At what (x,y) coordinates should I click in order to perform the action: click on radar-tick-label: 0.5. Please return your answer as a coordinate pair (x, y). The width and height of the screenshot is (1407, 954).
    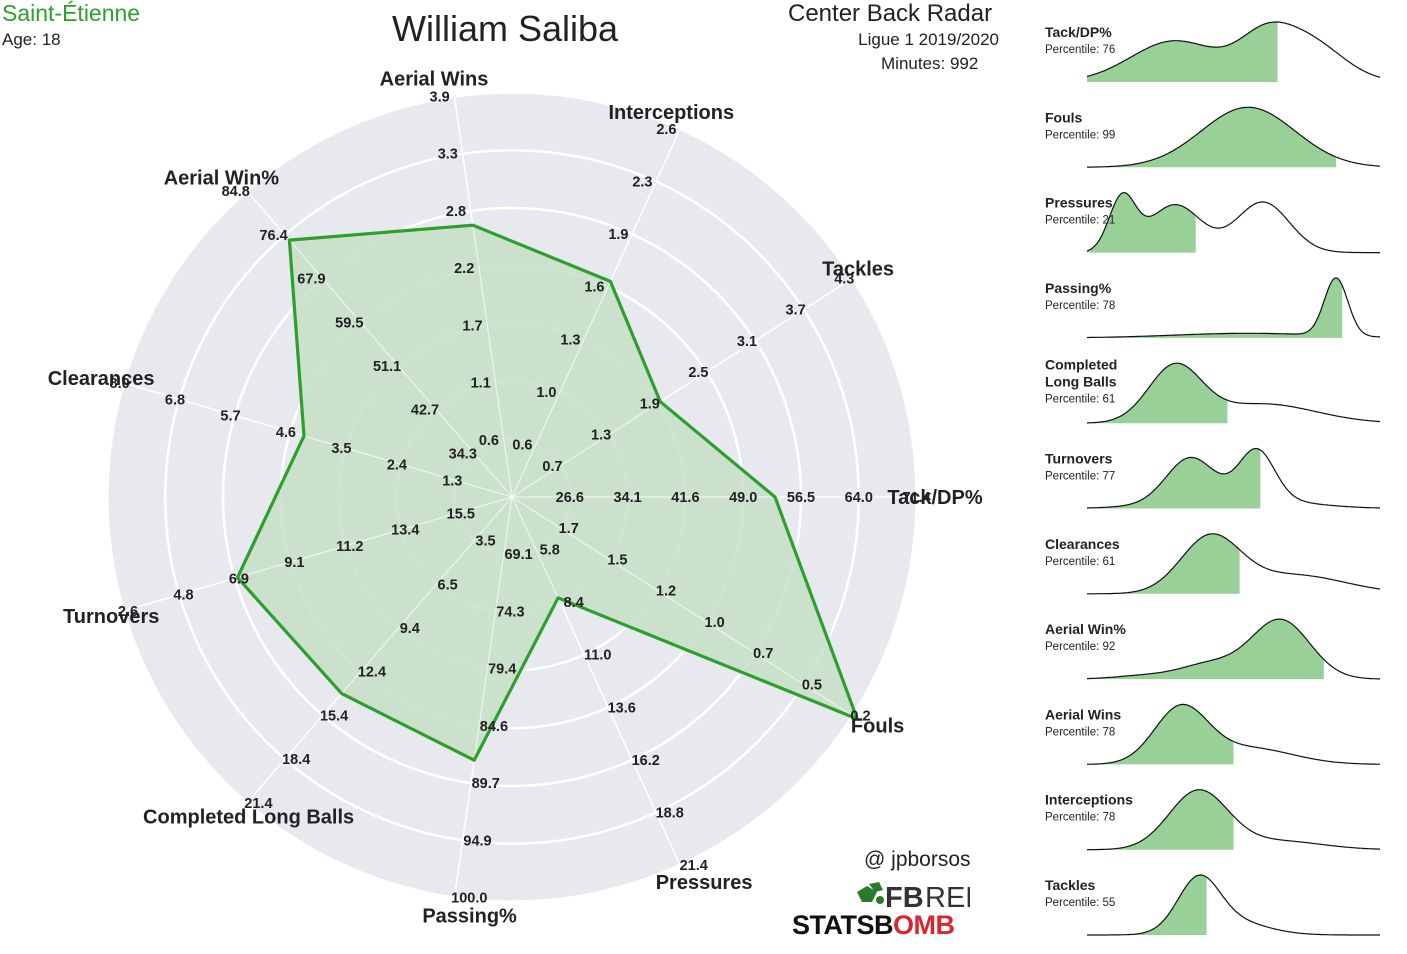
    Looking at the image, I should click on (812, 686).